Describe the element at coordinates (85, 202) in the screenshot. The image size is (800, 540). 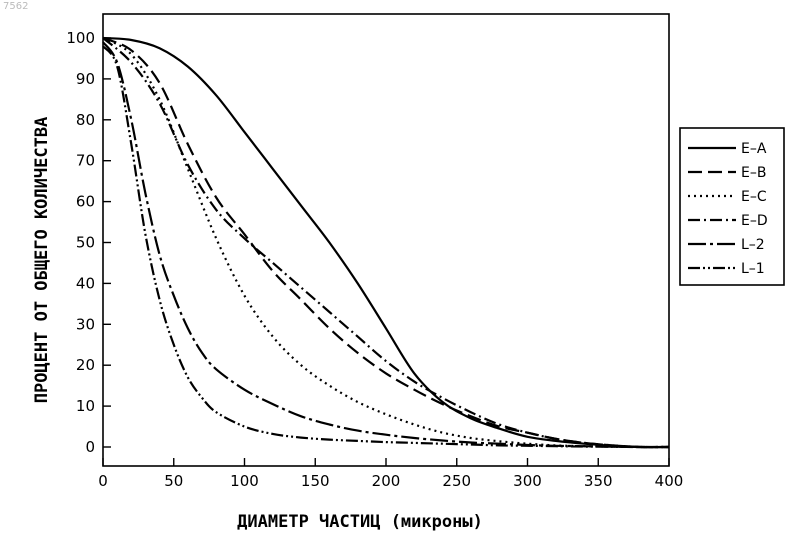
I see `y-tick-label: 60` at that location.